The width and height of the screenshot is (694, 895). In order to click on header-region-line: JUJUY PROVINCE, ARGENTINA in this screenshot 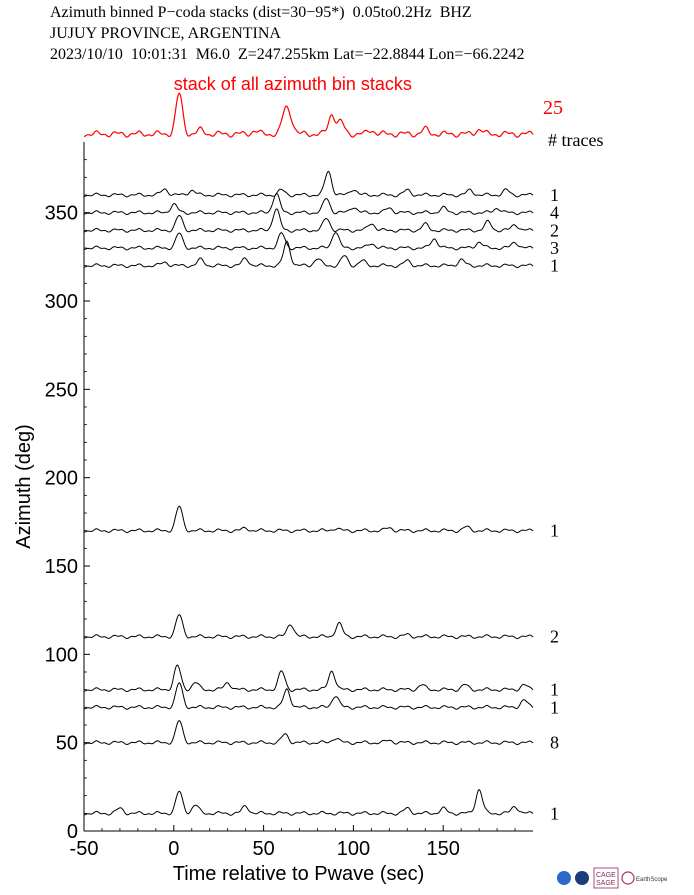, I will do `click(165, 33)`.